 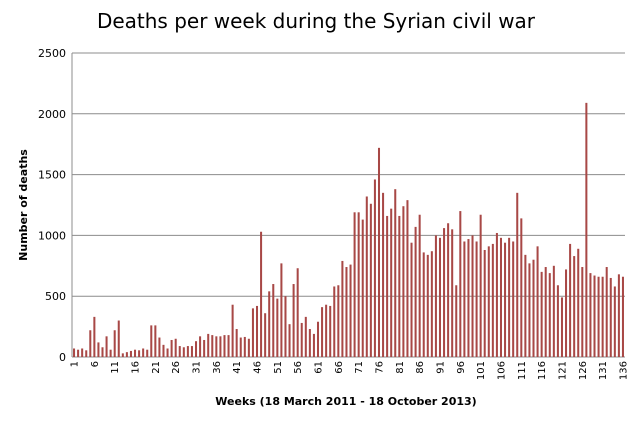 I want to click on x-tick-label: 121, so click(x=562, y=370).